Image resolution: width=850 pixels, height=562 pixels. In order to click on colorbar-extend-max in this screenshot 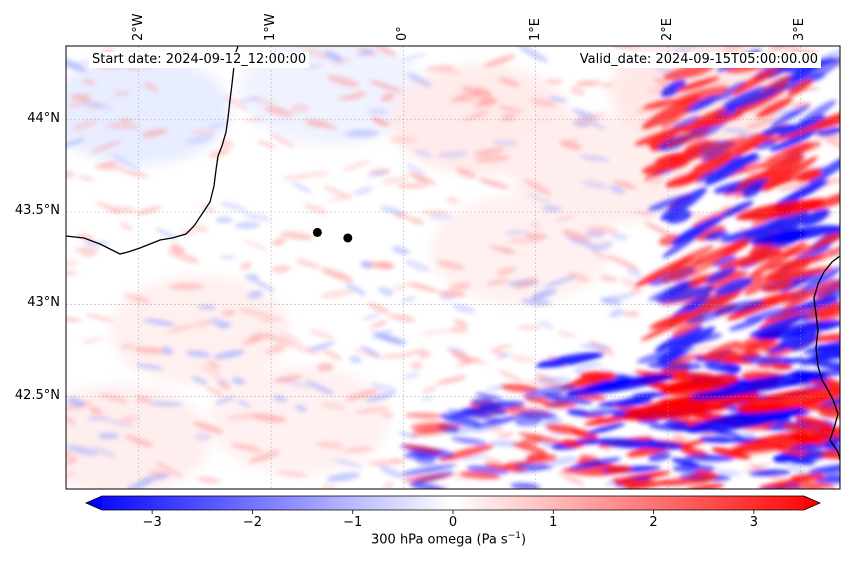, I will do `click(812, 503)`.